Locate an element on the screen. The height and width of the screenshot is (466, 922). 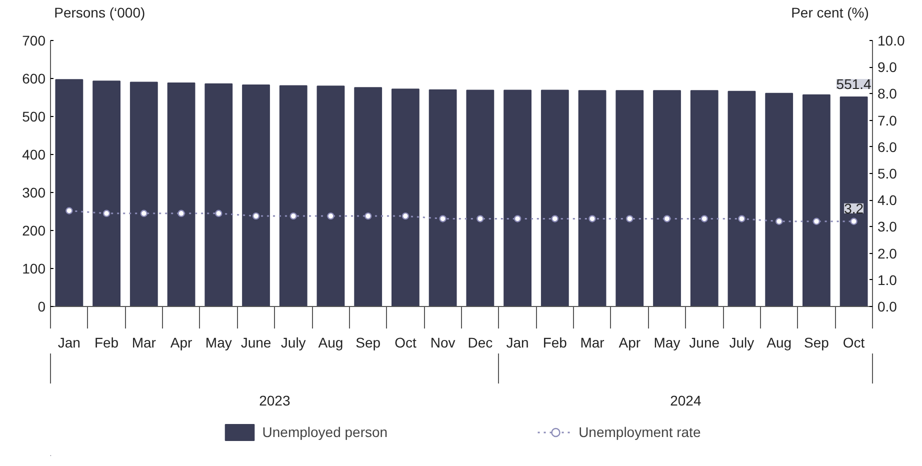
y-tick-label: 0 is located at coordinates (42, 306).